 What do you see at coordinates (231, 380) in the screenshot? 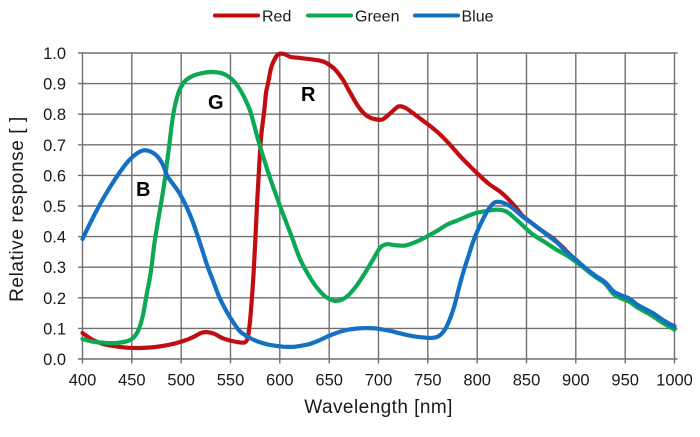
I see `svg-text: 550` at bounding box center [231, 380].